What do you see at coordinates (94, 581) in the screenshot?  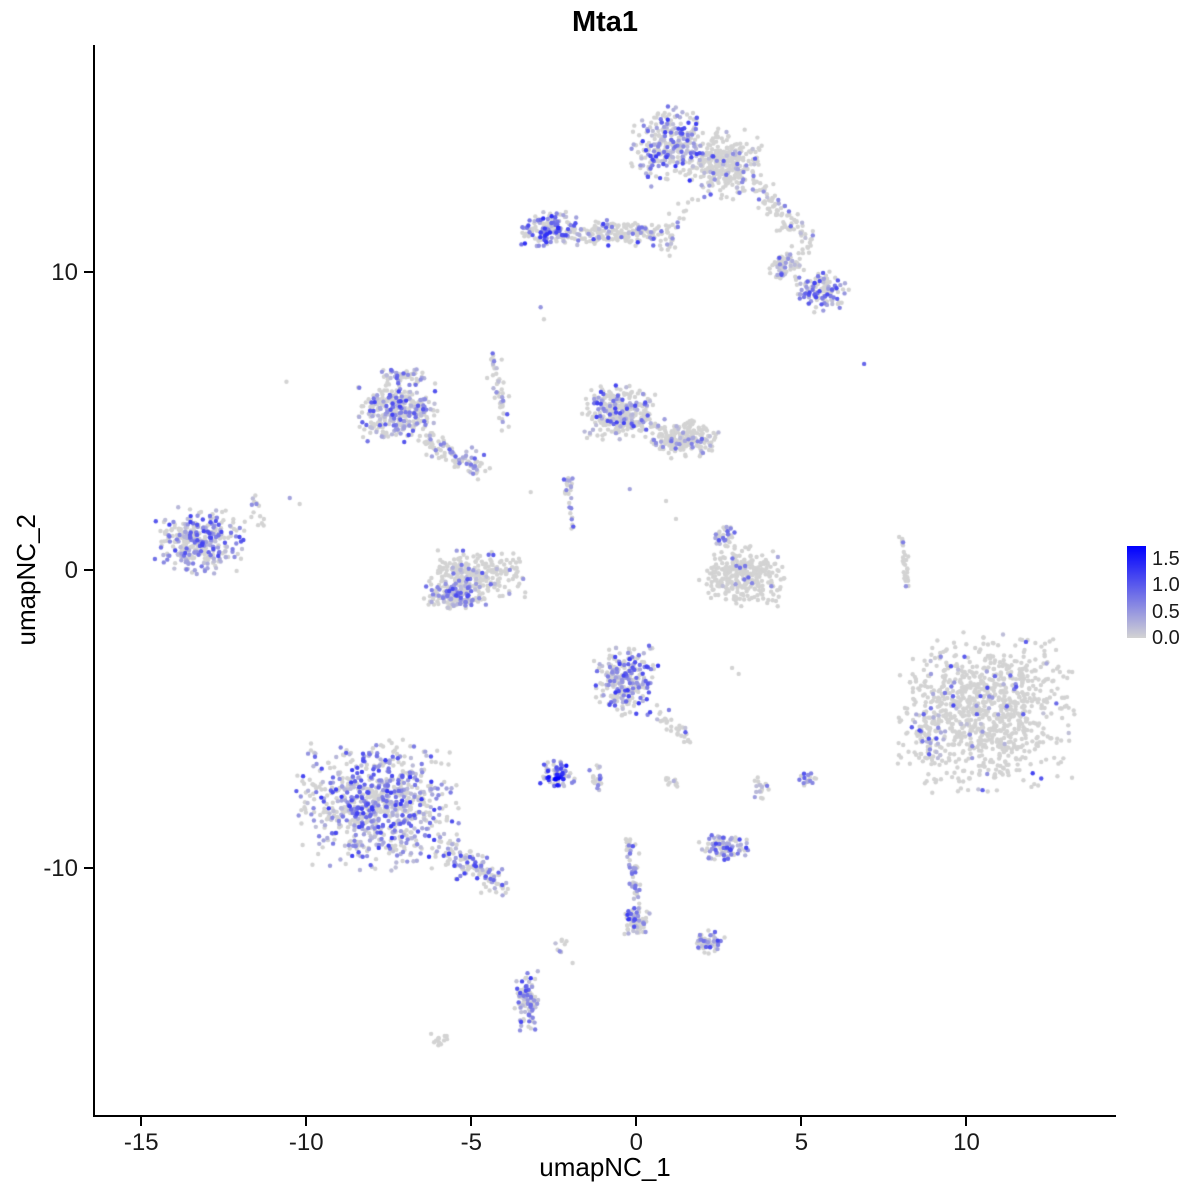 I see `y-axis-line` at bounding box center [94, 581].